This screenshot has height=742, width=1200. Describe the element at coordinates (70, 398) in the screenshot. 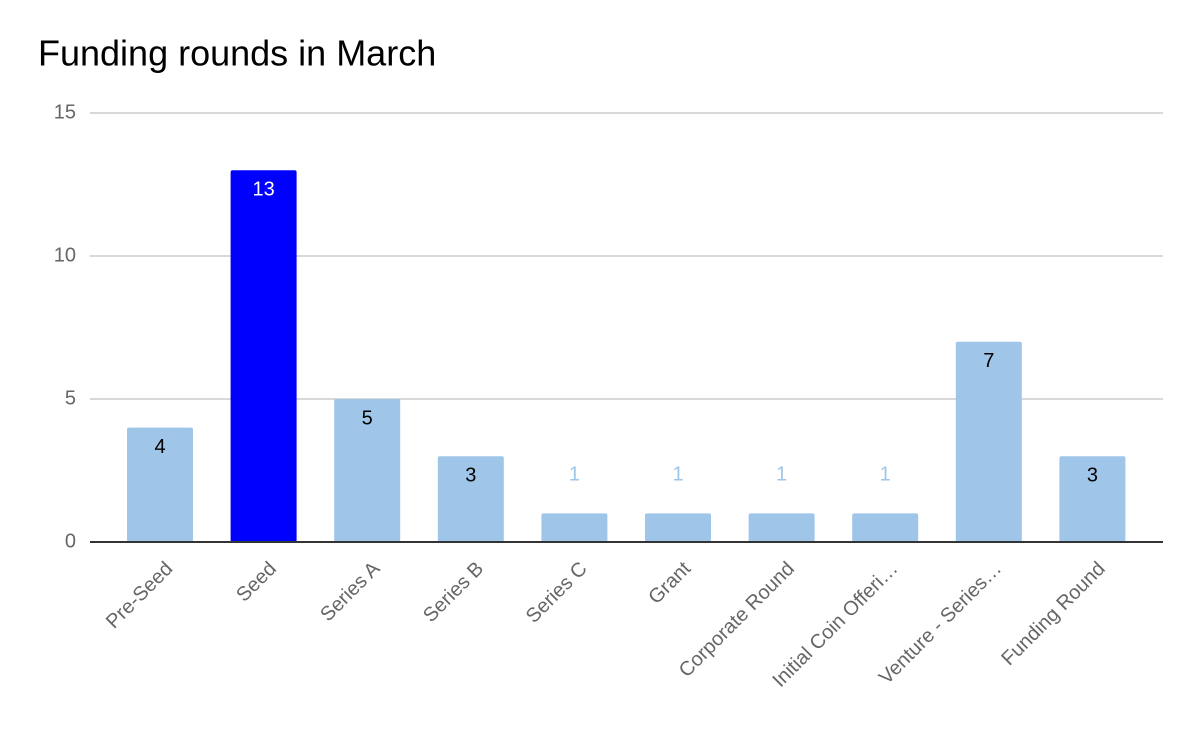

I see `y-tick-label: 5` at that location.